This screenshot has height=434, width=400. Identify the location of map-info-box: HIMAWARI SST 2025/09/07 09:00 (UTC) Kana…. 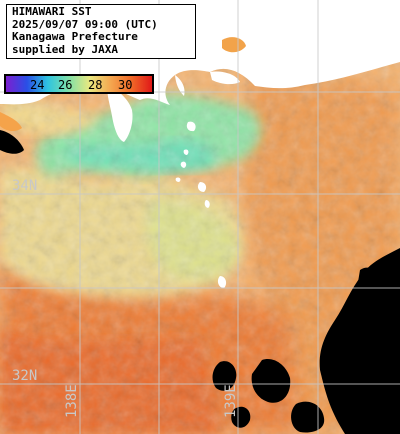
(101, 31).